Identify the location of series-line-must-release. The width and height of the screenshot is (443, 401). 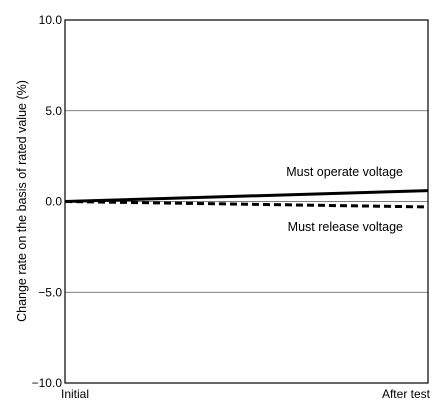
(246, 204).